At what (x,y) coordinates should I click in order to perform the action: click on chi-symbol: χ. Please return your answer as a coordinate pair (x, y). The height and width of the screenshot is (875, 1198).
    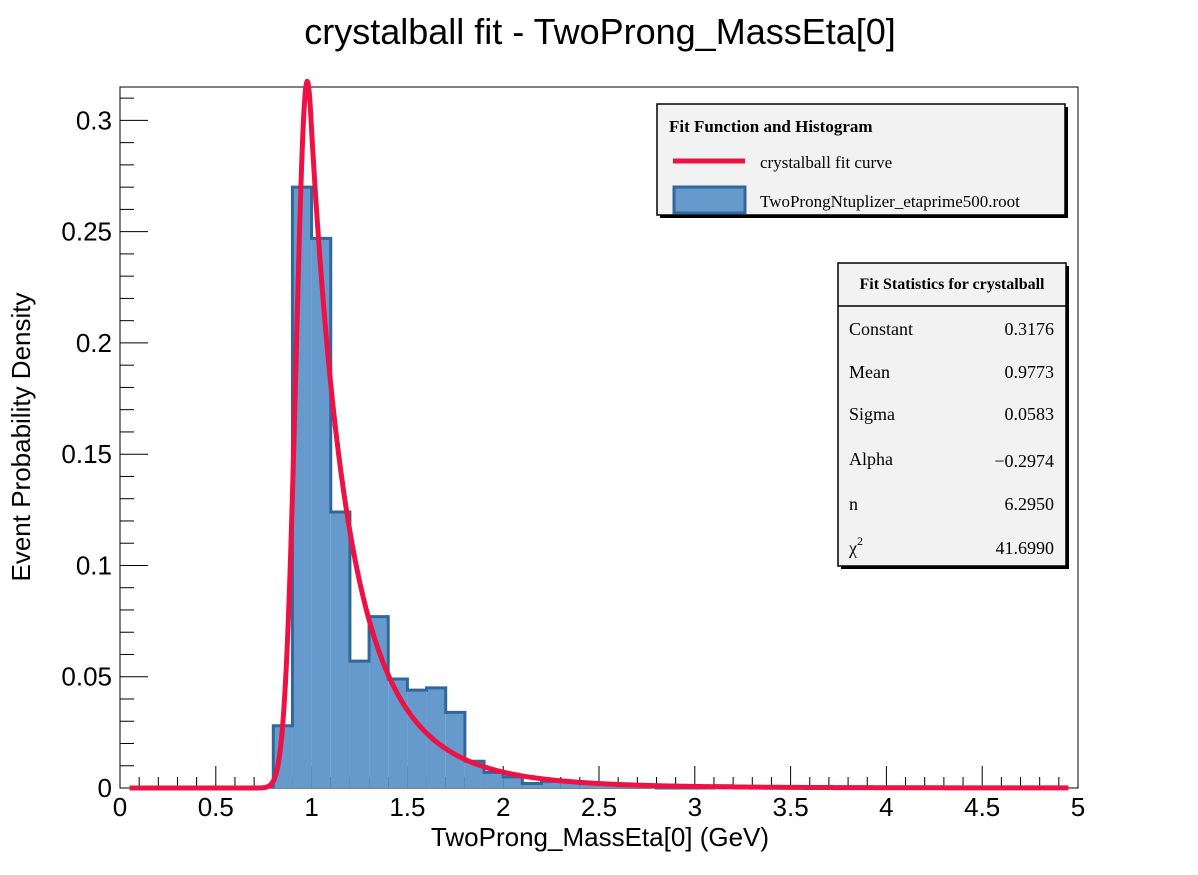
    Looking at the image, I should click on (852, 548).